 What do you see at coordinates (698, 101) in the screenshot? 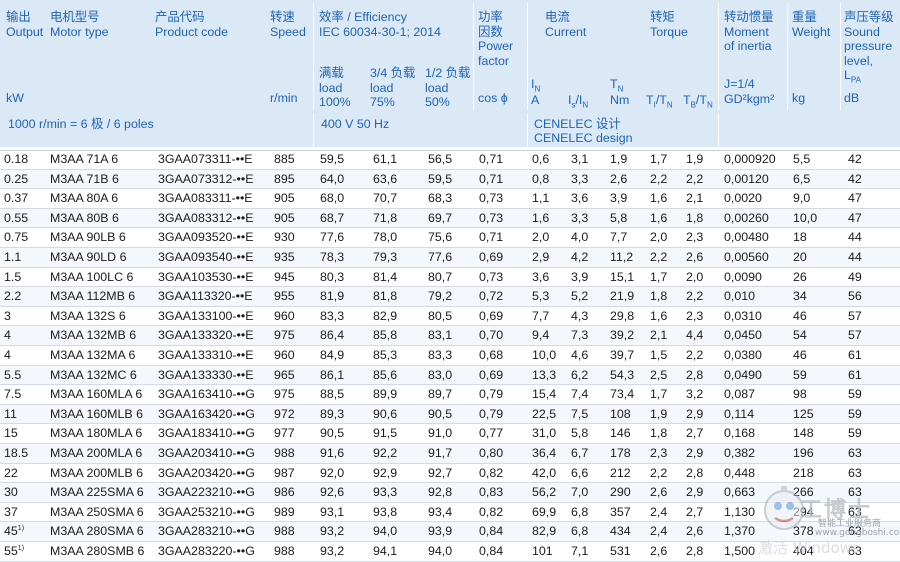
I see `header-tb-tn: TB/TN` at bounding box center [698, 101].